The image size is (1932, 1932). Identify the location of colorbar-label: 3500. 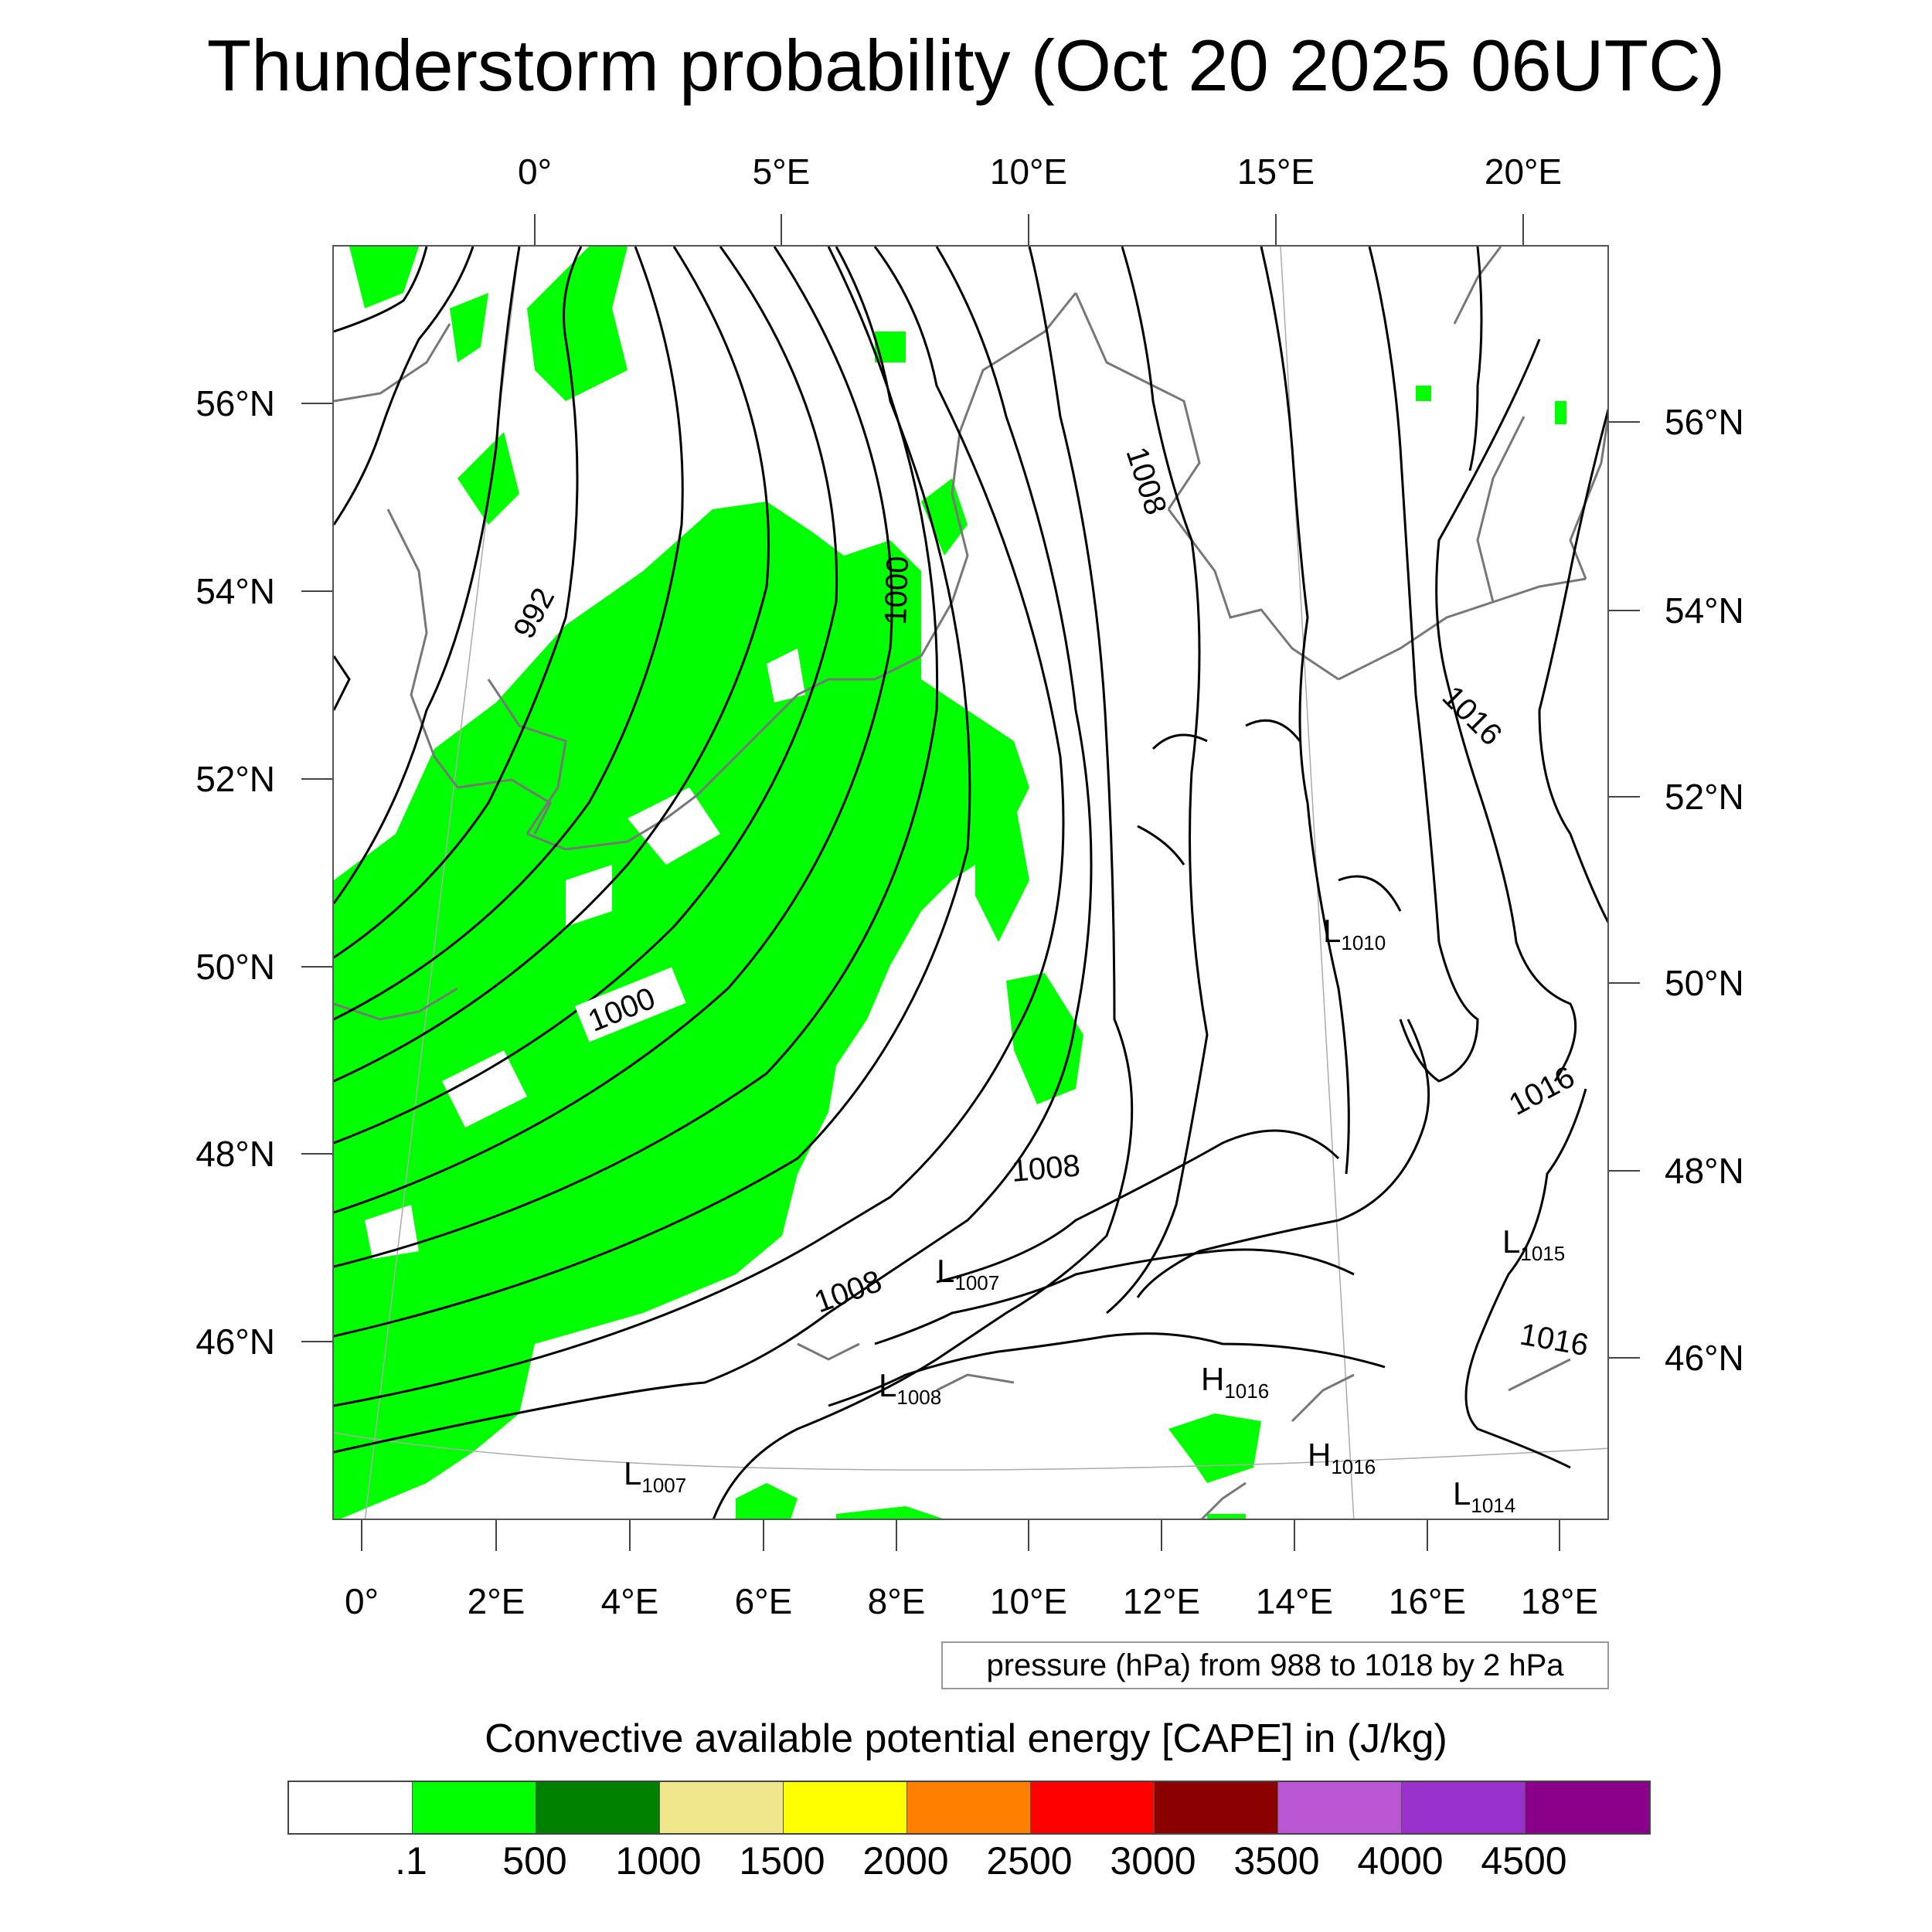
(1276, 1861).